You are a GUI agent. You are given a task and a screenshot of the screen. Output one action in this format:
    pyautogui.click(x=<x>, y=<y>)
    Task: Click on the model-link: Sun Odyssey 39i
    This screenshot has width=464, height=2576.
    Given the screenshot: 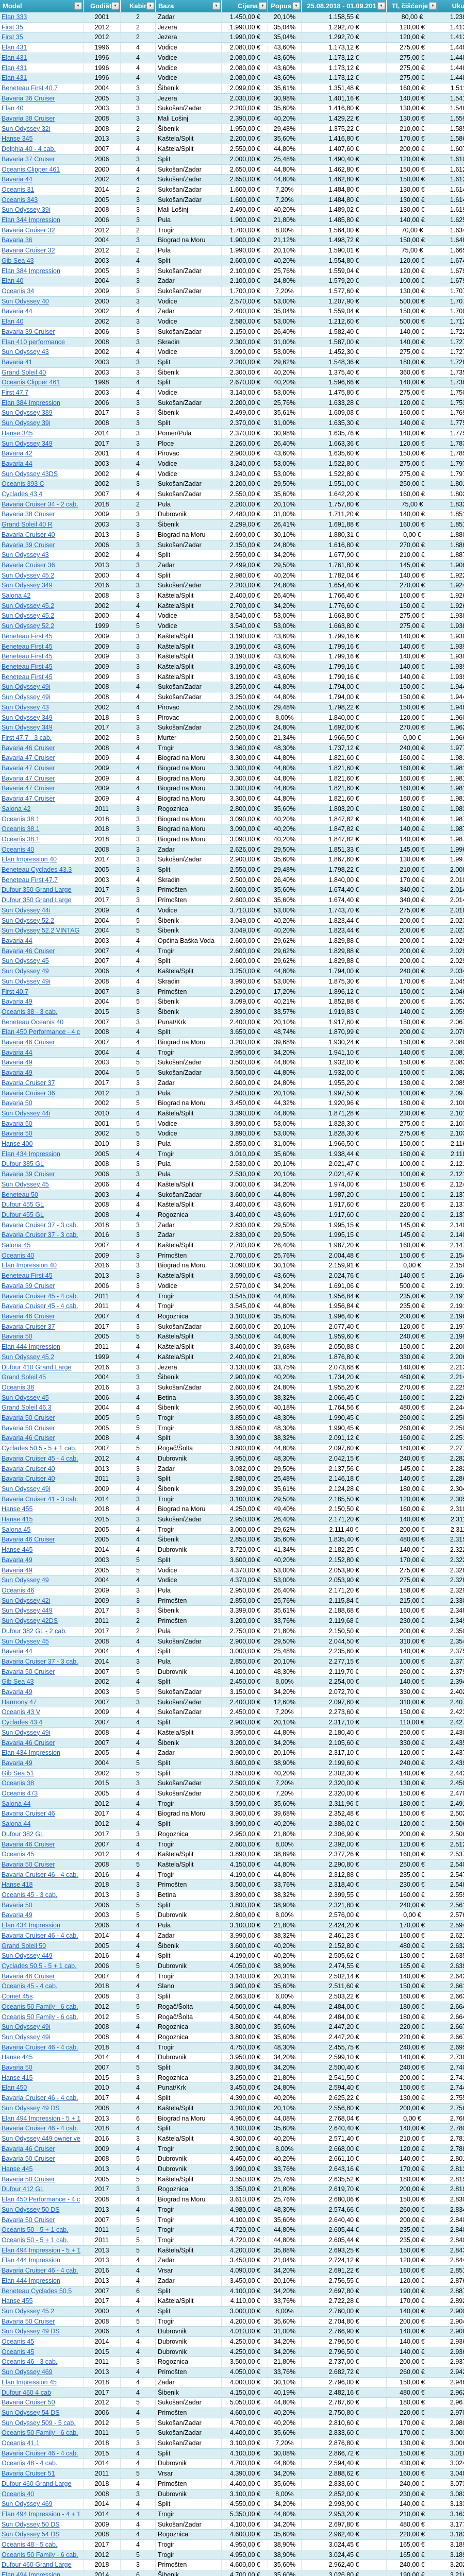 What is the action you would take?
    pyautogui.click(x=26, y=210)
    